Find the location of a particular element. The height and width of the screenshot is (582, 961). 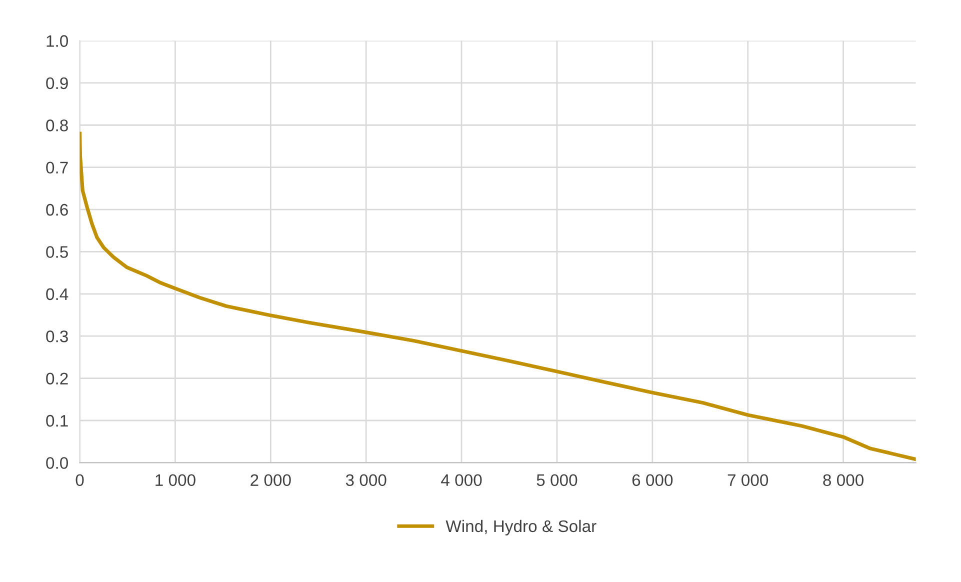

legend-label: Wind, Hydro & Solar is located at coordinates (521, 528).